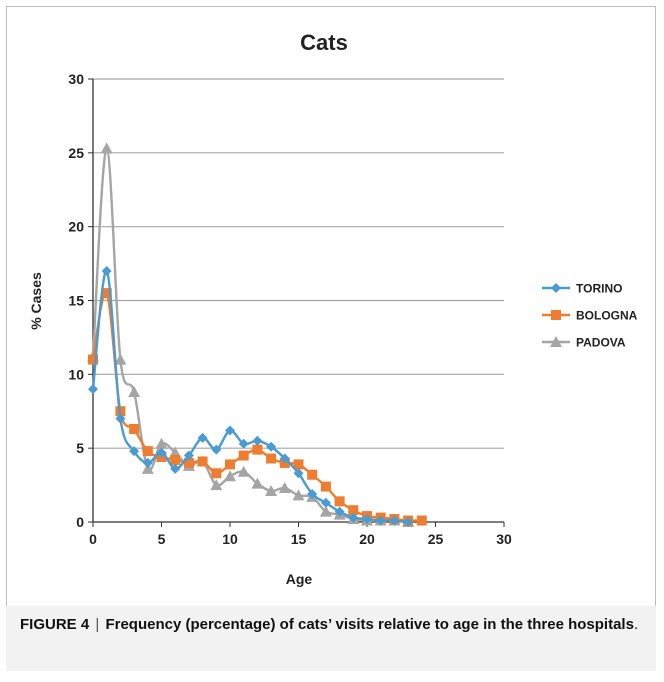 This screenshot has height=682, width=664. I want to click on y-tick-label-10: 10, so click(76, 374).